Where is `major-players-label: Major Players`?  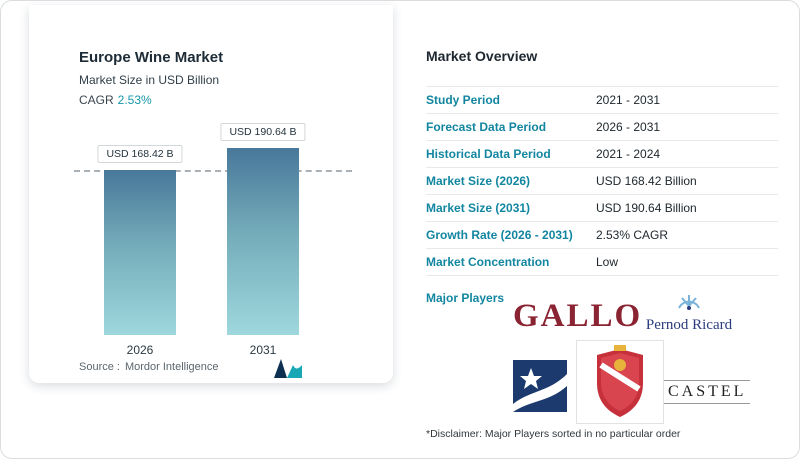 major-players-label: Major Players is located at coordinates (465, 298).